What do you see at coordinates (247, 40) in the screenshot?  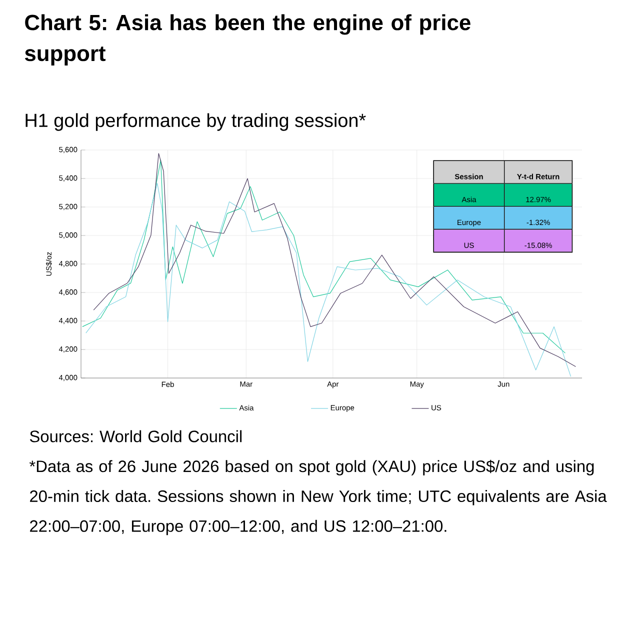 I see `chart-title: Chart 5: Asia has been the engine of price support` at bounding box center [247, 40].